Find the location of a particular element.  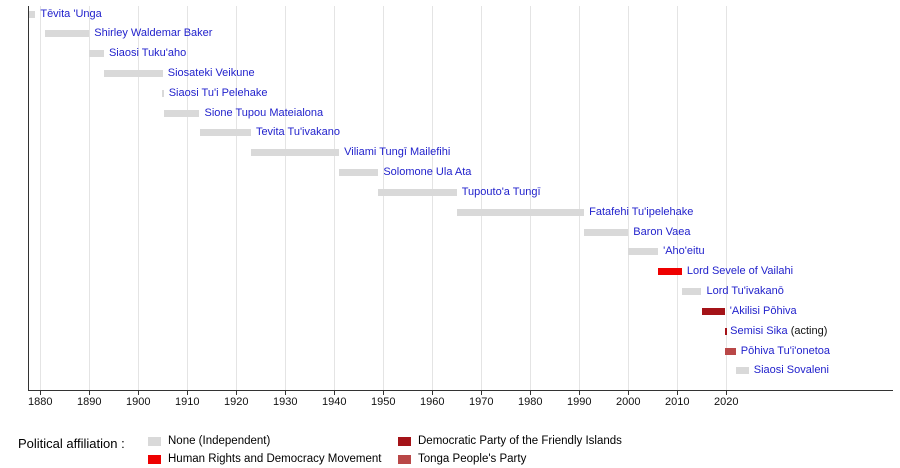

pm-link: Solomone Ula Ata is located at coordinates (427, 172).